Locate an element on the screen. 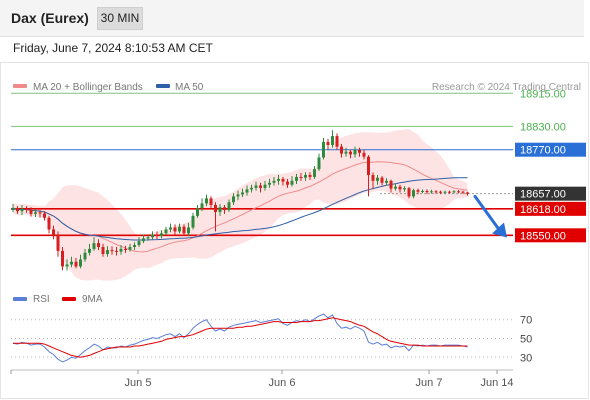 The height and width of the screenshot is (400, 590). level-label-resistance: 18830.00 is located at coordinates (543, 127).